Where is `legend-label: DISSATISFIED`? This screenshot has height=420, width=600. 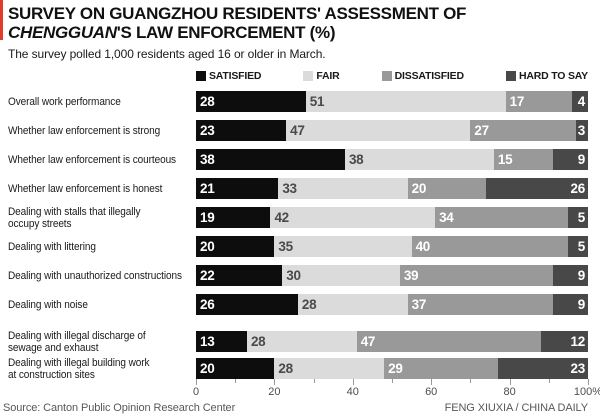
legend-label: DISSATISFIED is located at coordinates (429, 75).